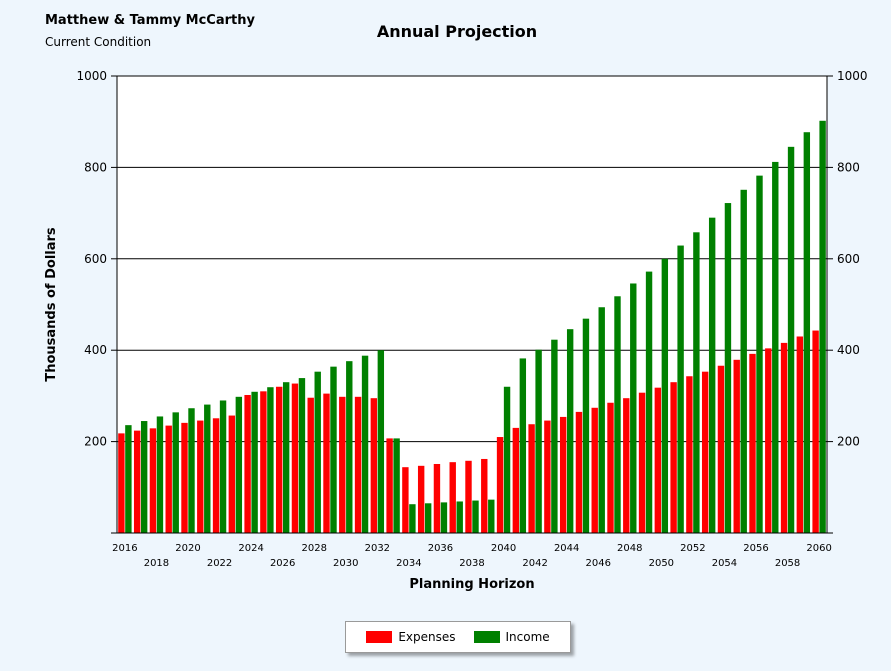  Describe the element at coordinates (661, 563) in the screenshot. I see `x-tick-label: 2050` at that location.